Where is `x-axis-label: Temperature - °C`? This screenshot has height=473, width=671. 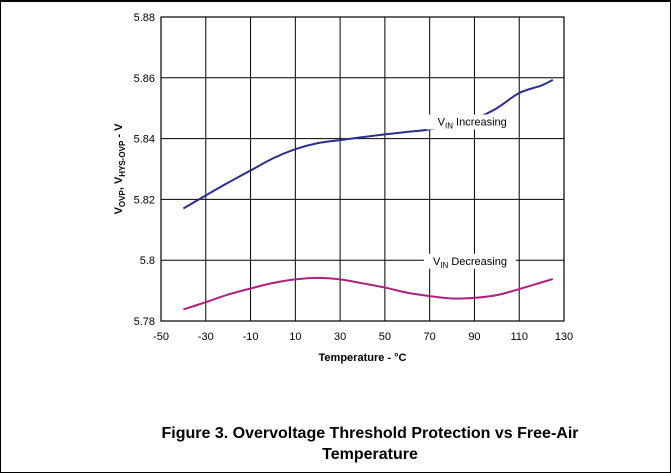
x-axis-label: Temperature - °C is located at coordinates (363, 358).